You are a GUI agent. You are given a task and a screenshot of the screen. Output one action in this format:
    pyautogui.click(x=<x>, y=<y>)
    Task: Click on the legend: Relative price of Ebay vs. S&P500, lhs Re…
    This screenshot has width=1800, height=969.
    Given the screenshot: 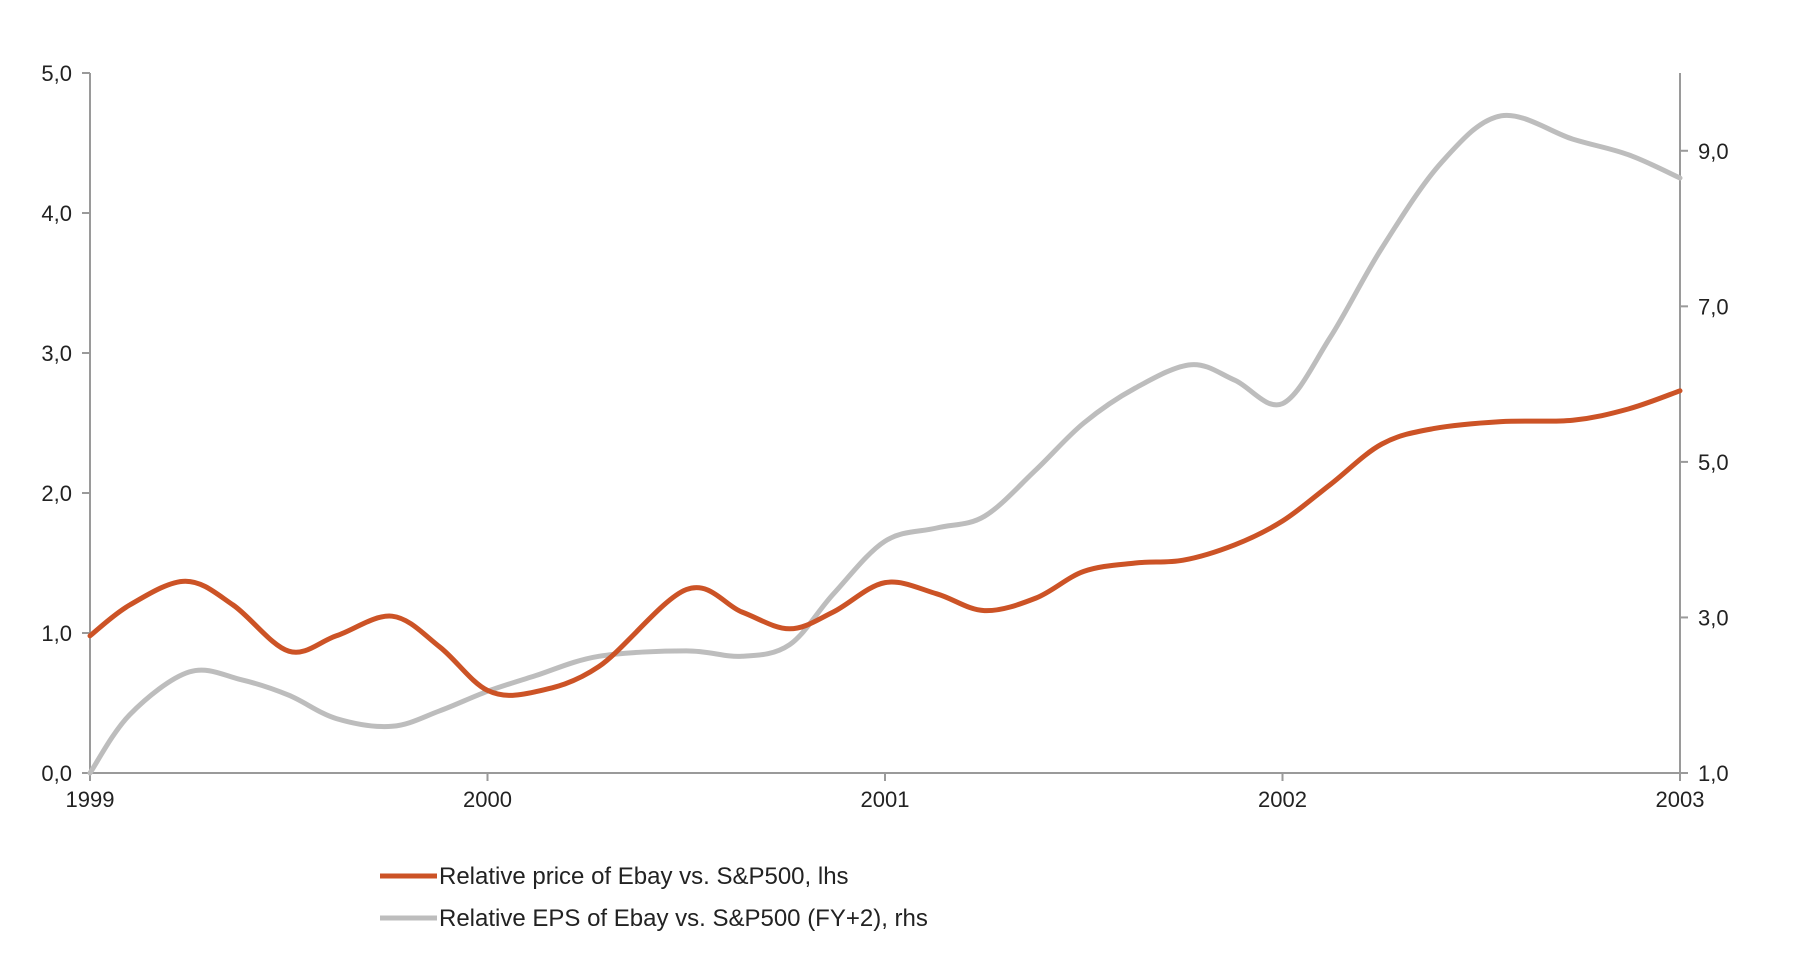 What is the action you would take?
    pyautogui.click(x=654, y=897)
    